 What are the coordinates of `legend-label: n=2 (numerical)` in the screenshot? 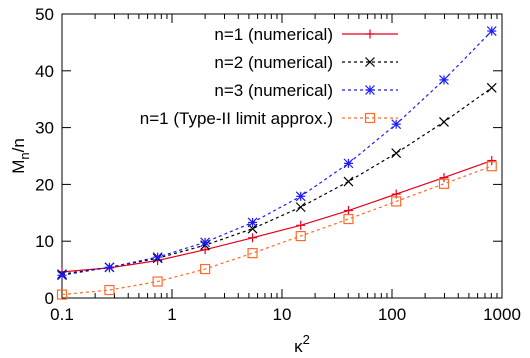 It's located at (273, 62).